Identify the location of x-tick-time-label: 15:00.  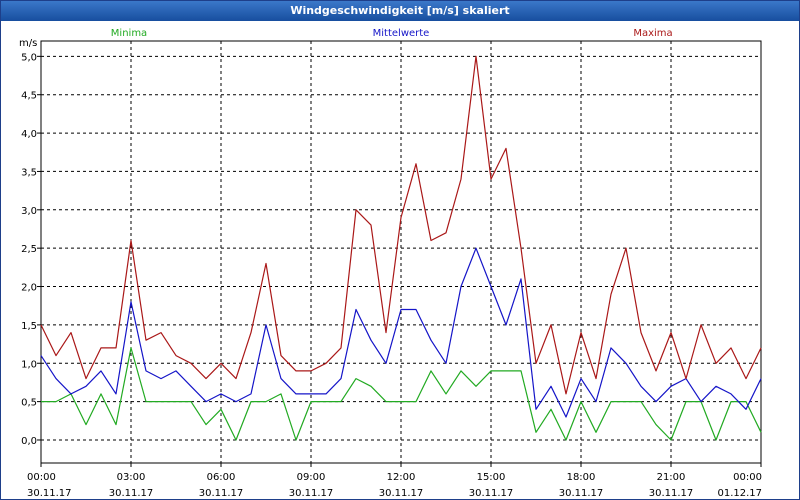
(491, 477).